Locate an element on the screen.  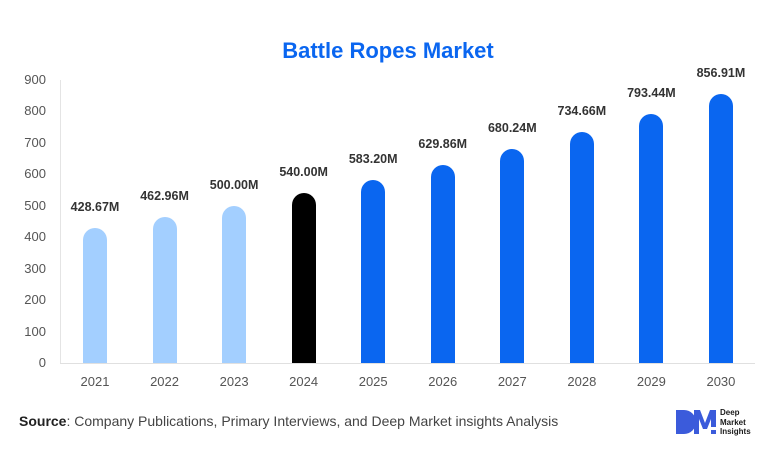
x-tick-label: 2022 is located at coordinates (164, 381).